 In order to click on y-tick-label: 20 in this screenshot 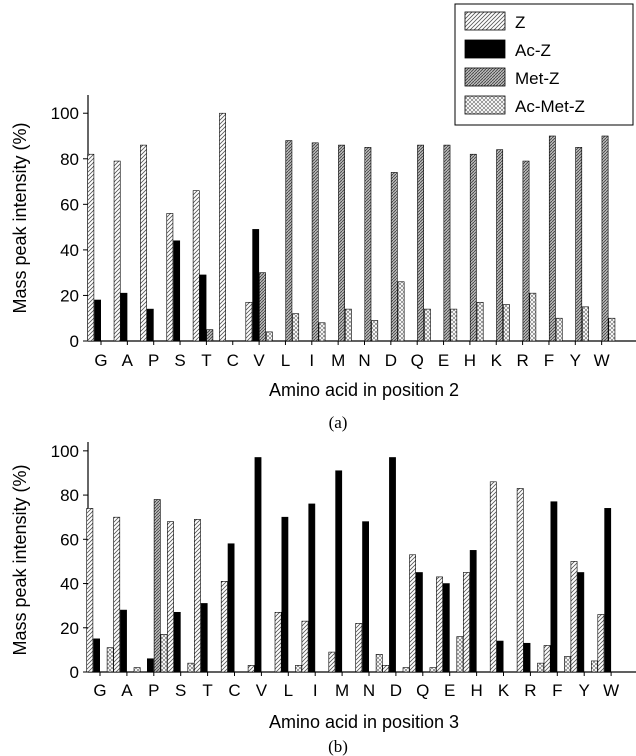, I will do `click(69, 628)`.